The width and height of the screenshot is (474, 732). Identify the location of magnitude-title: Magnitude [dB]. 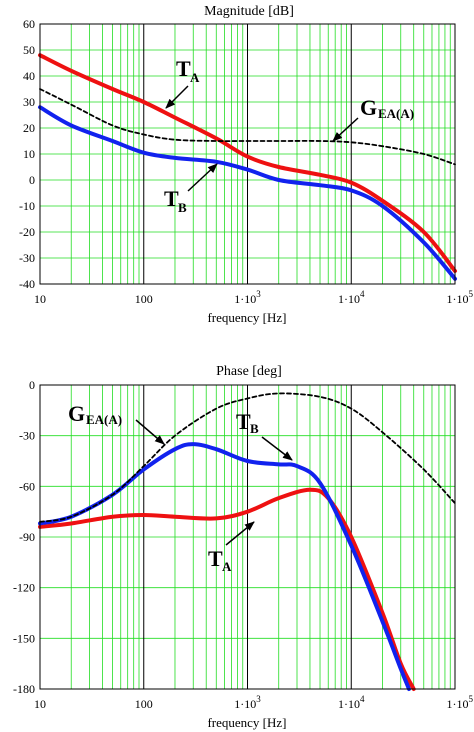
(249, 11).